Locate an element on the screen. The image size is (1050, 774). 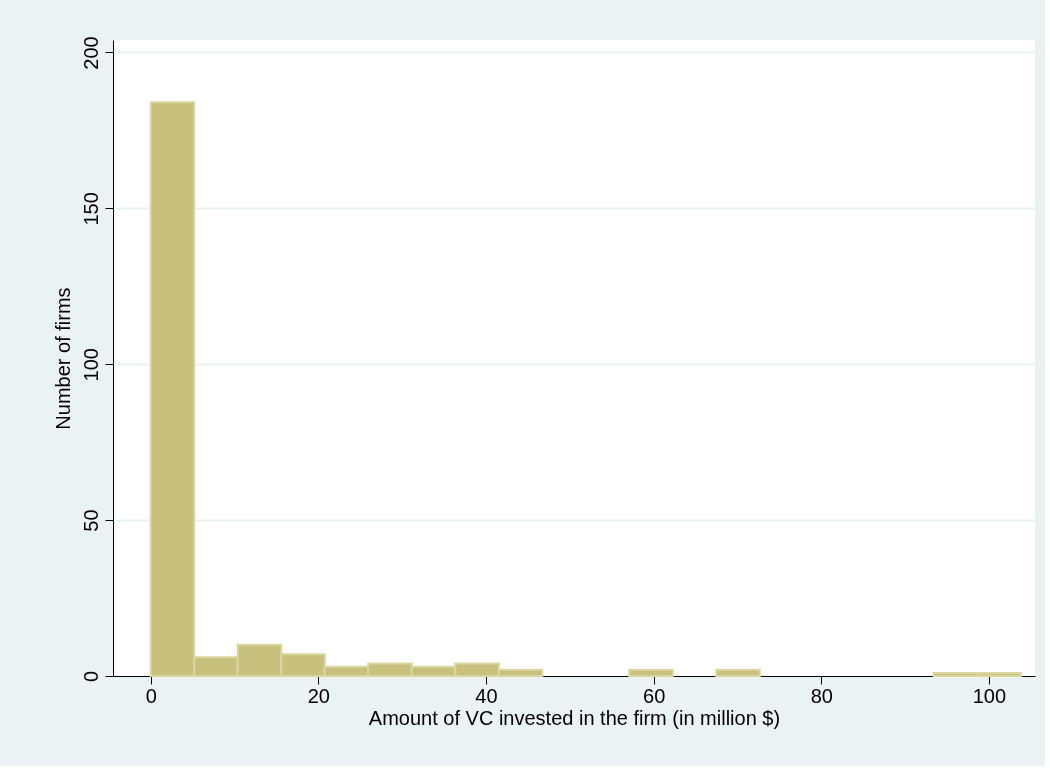
y-tick-label: 50 is located at coordinates (90, 520).